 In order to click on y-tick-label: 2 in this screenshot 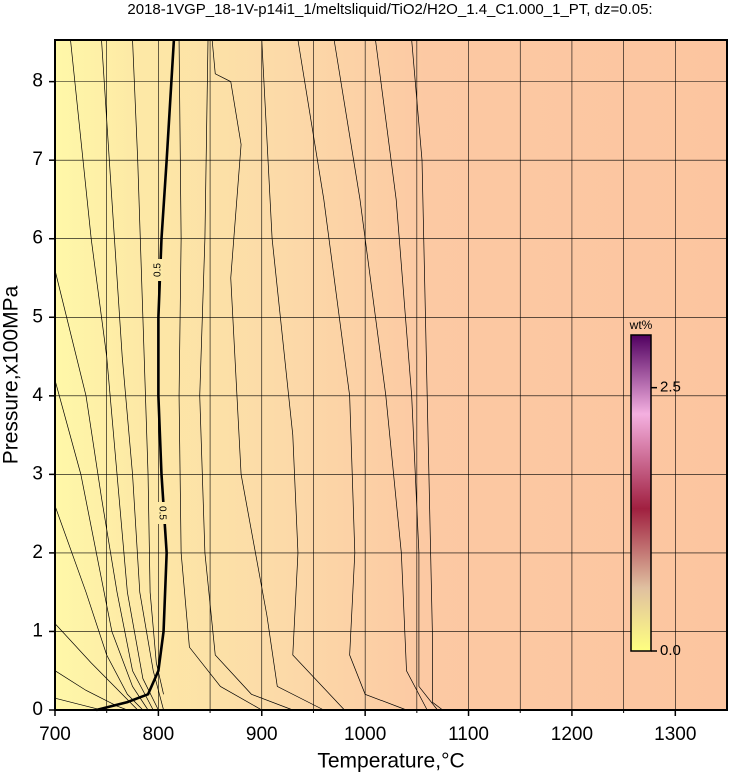, I will do `click(37, 552)`.